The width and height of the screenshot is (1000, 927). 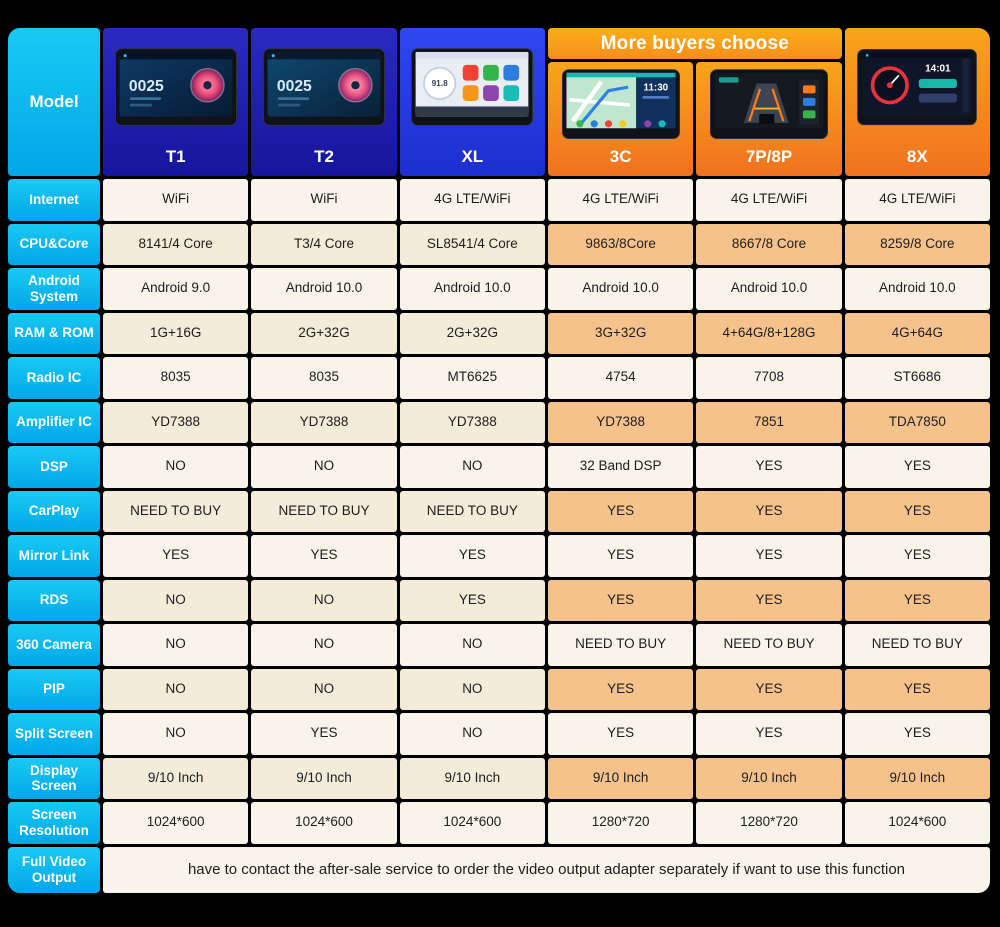 What do you see at coordinates (176, 689) in the screenshot?
I see `cell-pip-t1: NO` at bounding box center [176, 689].